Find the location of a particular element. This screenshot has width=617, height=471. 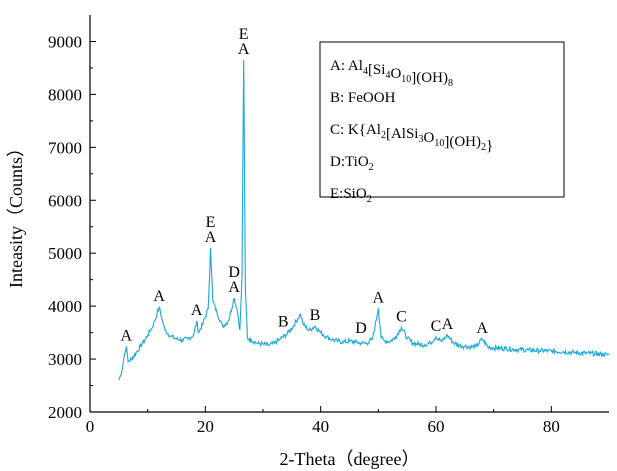

legend-entry: D:TiO2 is located at coordinates (352, 163).